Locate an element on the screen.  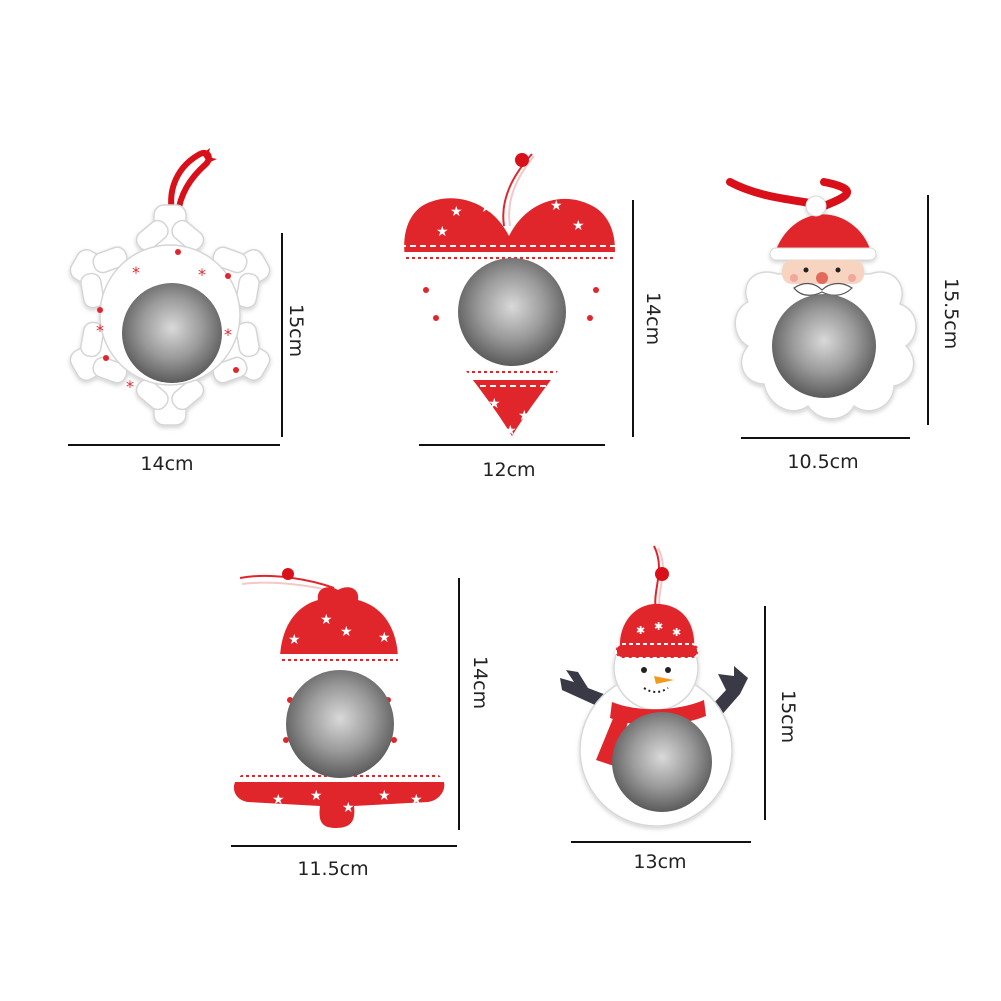
height-label: 15.5cm is located at coordinates (951, 314).